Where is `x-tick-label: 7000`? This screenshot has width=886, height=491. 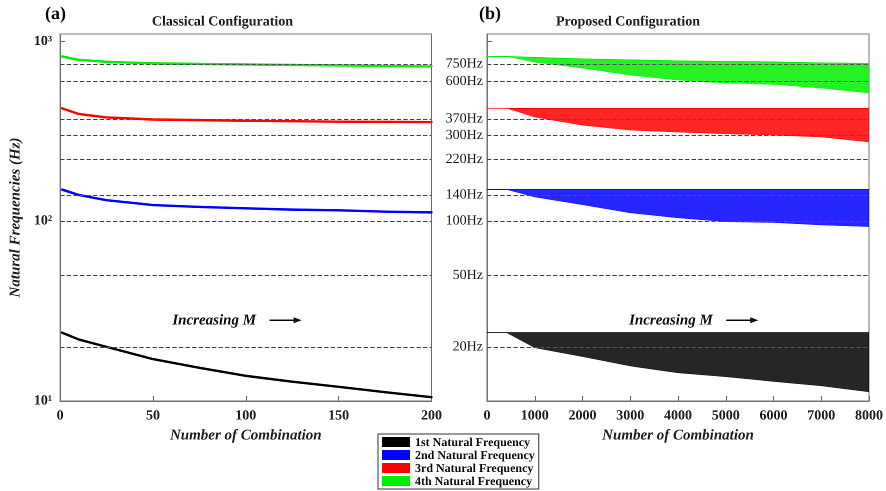
x-tick-label: 7000 is located at coordinates (821, 416).